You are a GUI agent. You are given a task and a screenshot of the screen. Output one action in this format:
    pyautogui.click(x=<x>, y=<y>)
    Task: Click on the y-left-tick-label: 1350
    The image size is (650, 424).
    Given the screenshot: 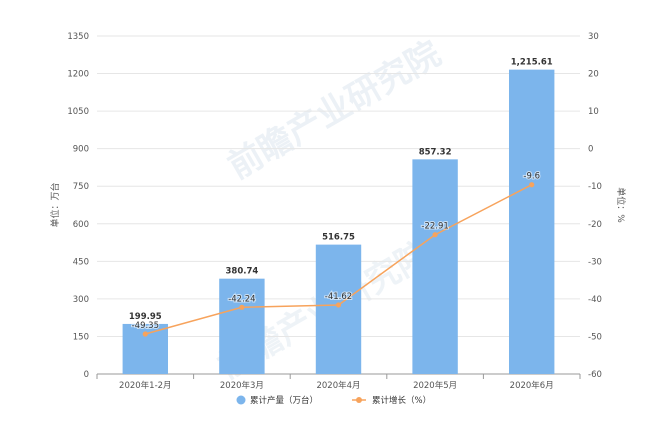 What is the action you would take?
    pyautogui.click(x=78, y=37)
    